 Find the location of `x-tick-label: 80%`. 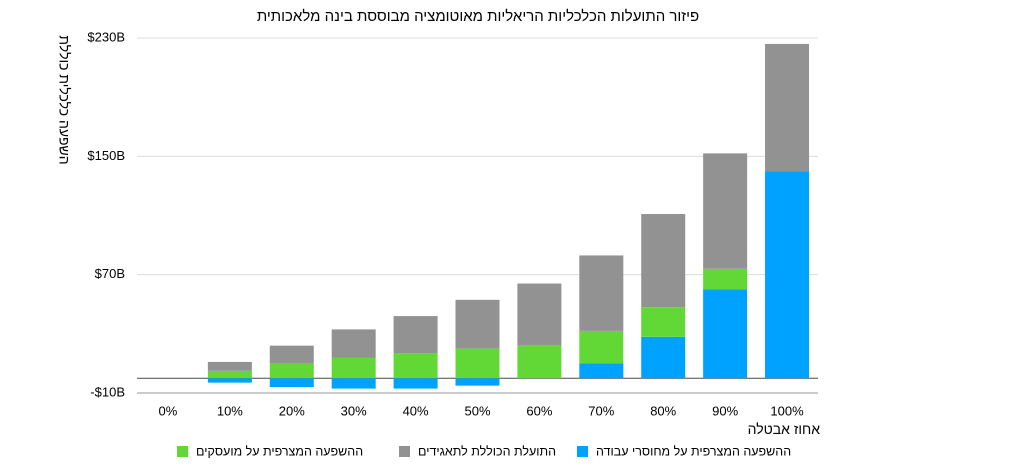

x-tick-label: 80% is located at coordinates (663, 410).